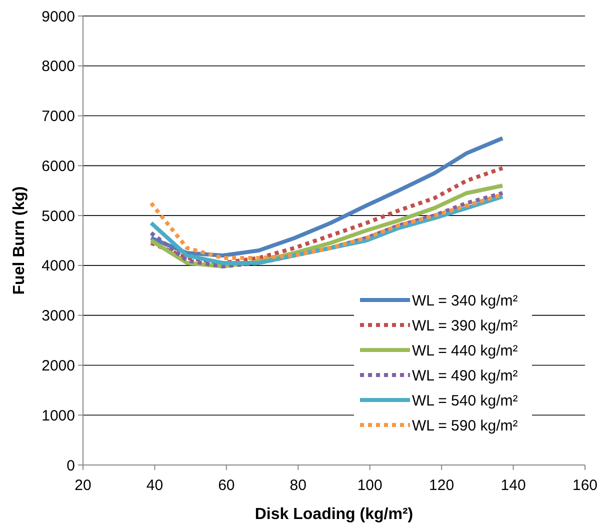  Describe the element at coordinates (298, 485) in the screenshot. I see `x-tick-label: 80` at that location.